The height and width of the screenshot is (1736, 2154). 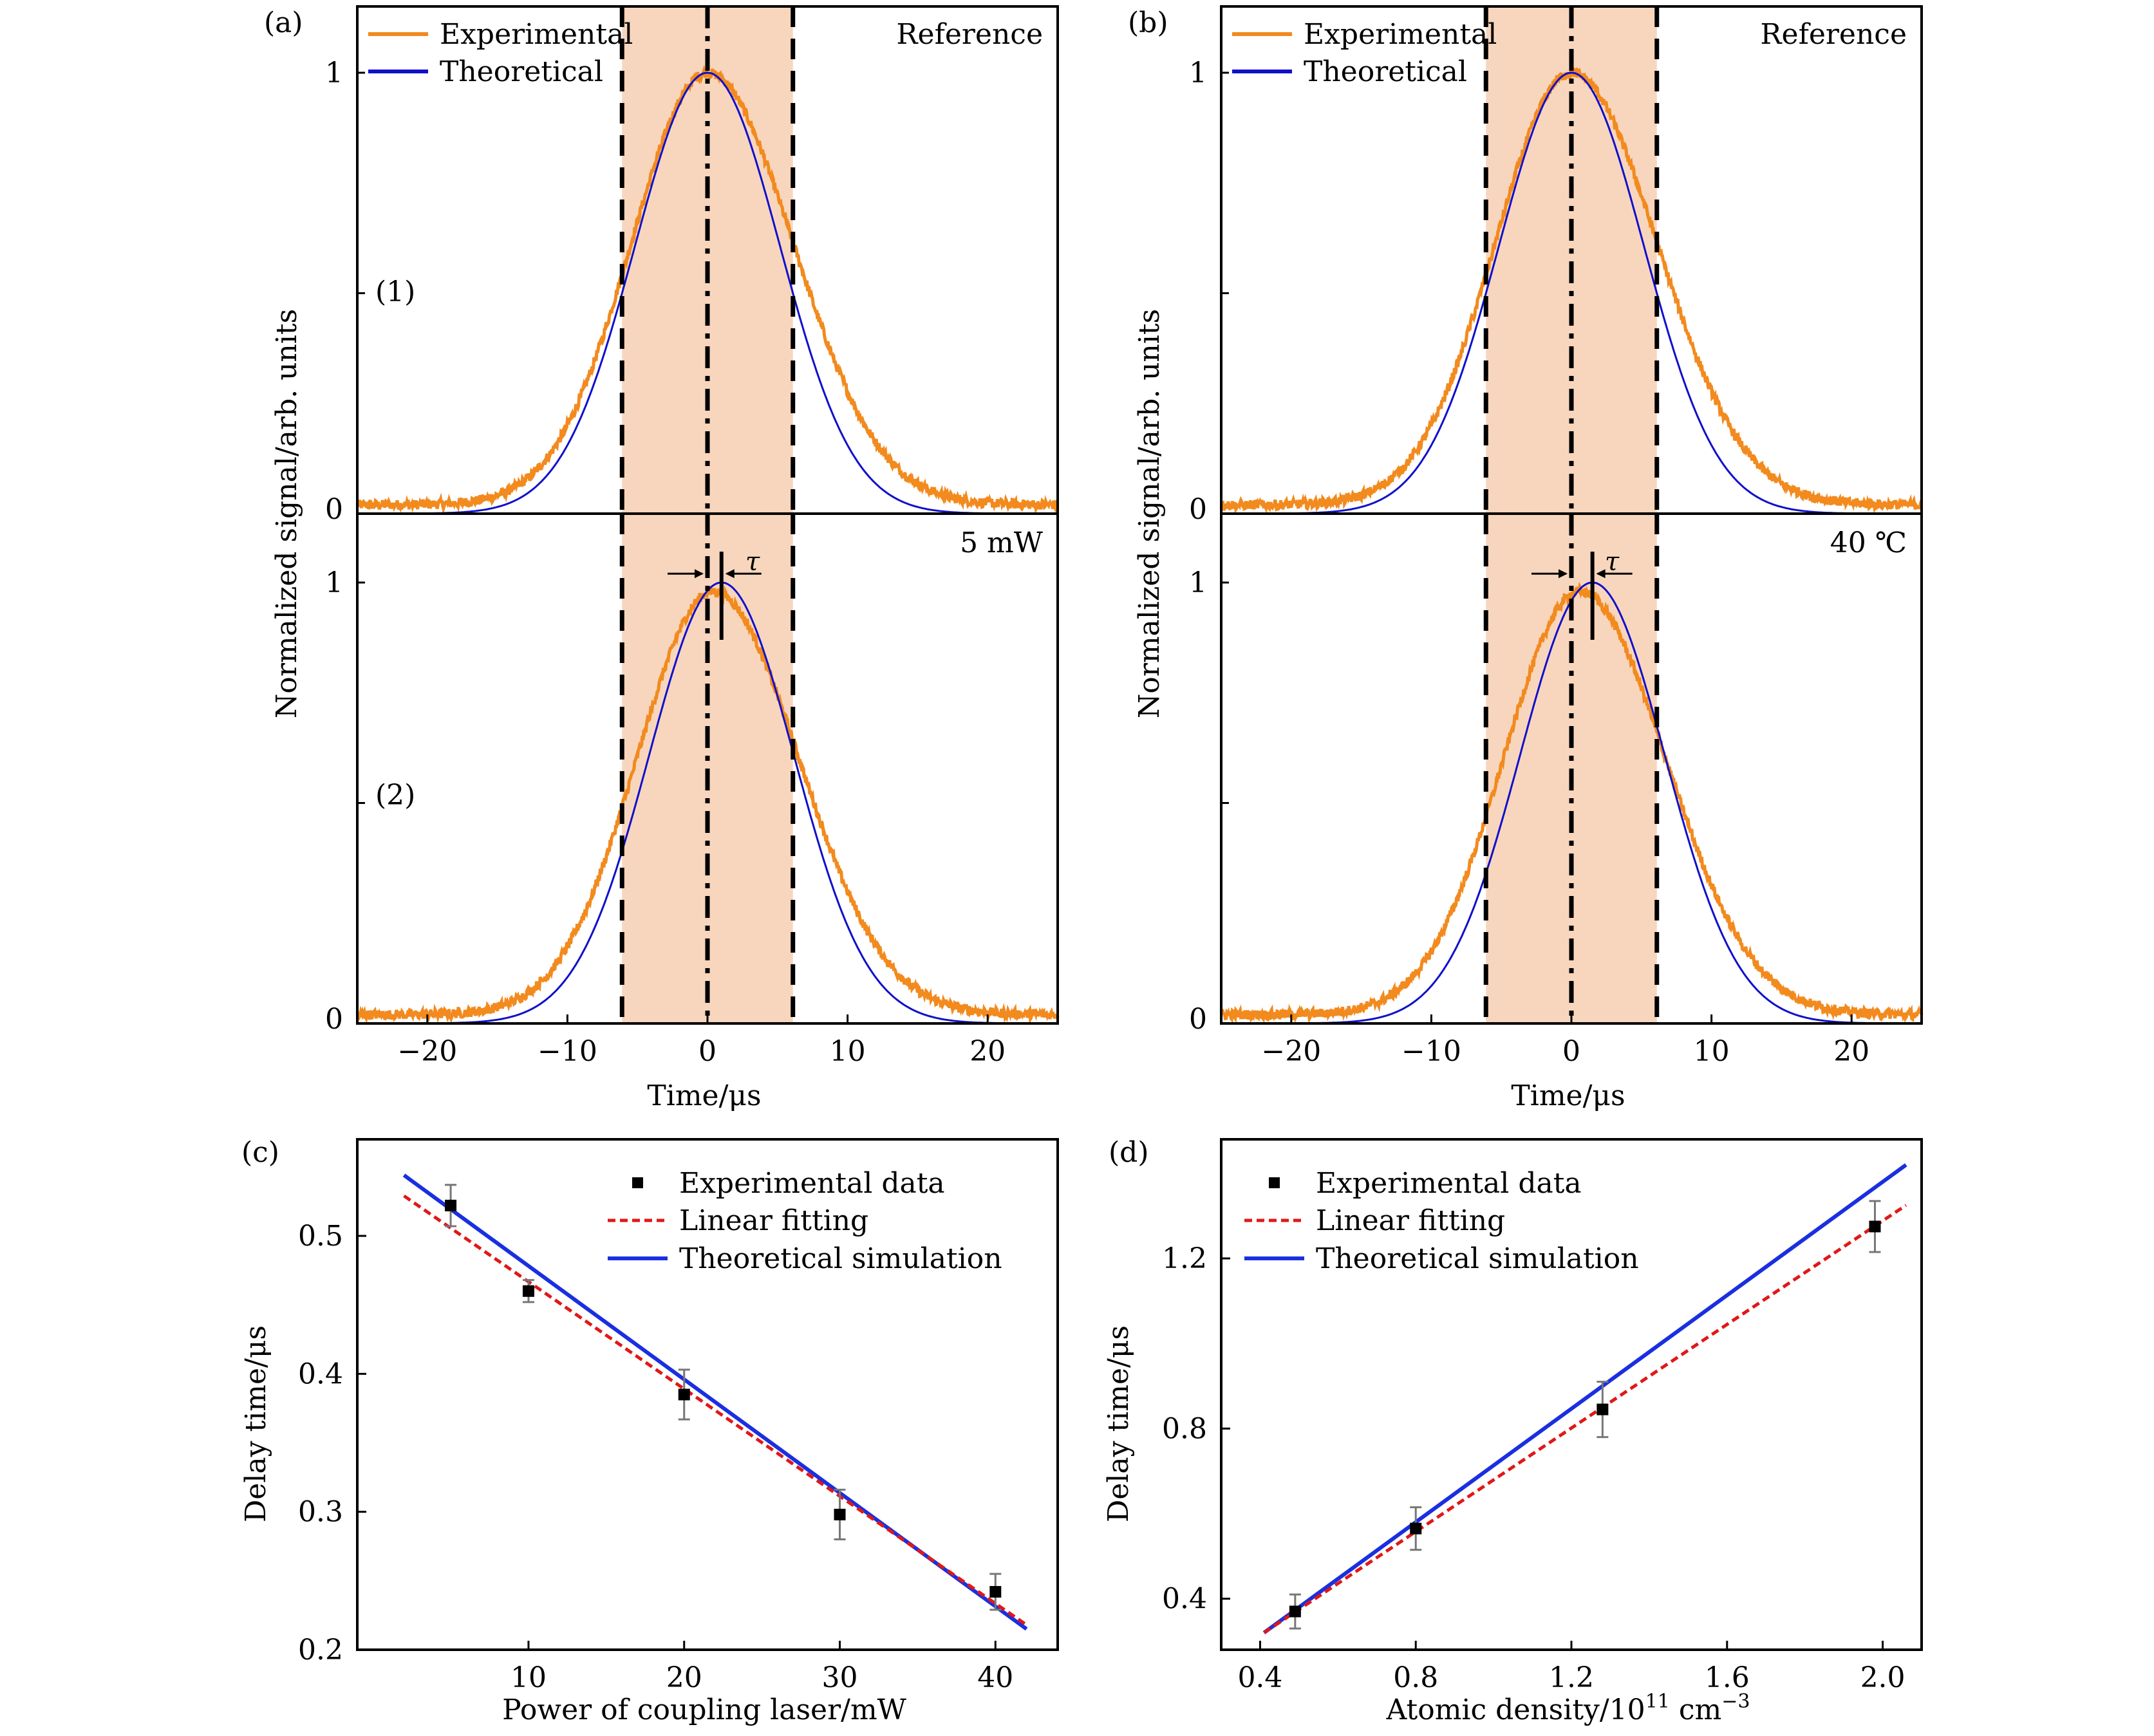 I want to click on panel-a-label-1: (1), so click(x=395, y=291).